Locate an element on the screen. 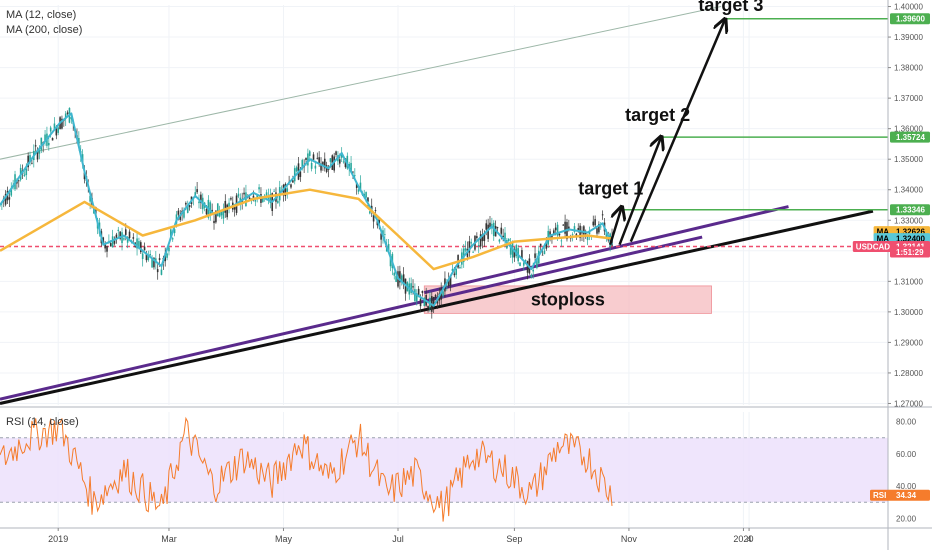 This screenshot has width=932, height=550. legend-rsi: RSI (14, close) is located at coordinates (42, 422).